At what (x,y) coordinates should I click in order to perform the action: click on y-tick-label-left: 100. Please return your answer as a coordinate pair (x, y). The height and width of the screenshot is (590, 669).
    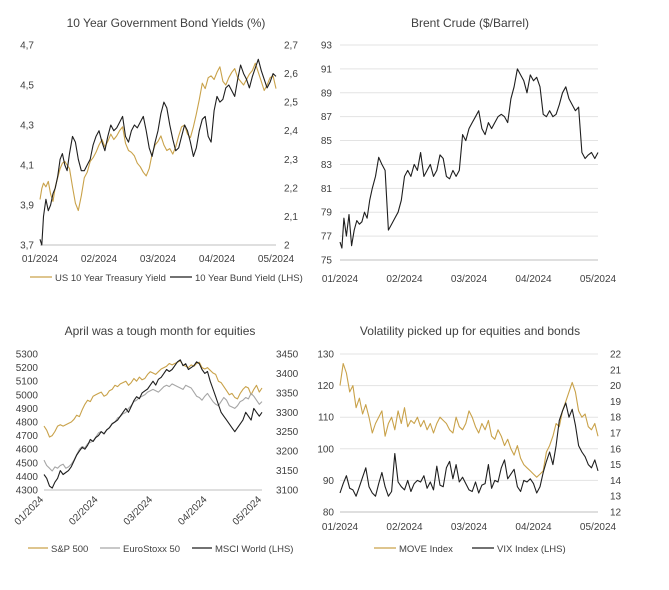
    Looking at the image, I should click on (325, 449).